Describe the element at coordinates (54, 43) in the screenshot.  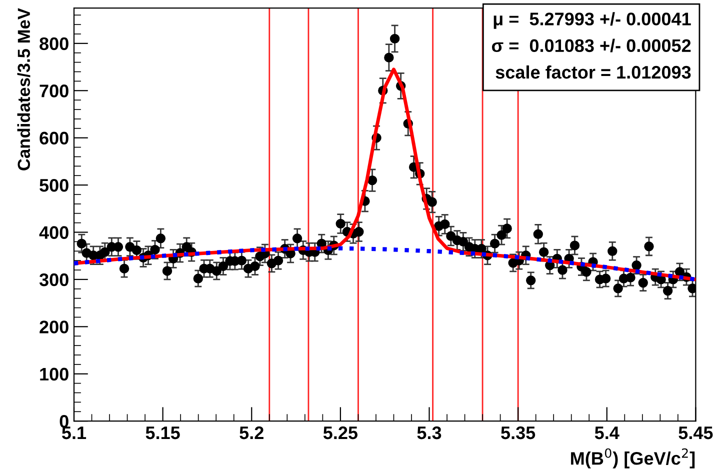
I see `y-tick-label: 800` at that location.